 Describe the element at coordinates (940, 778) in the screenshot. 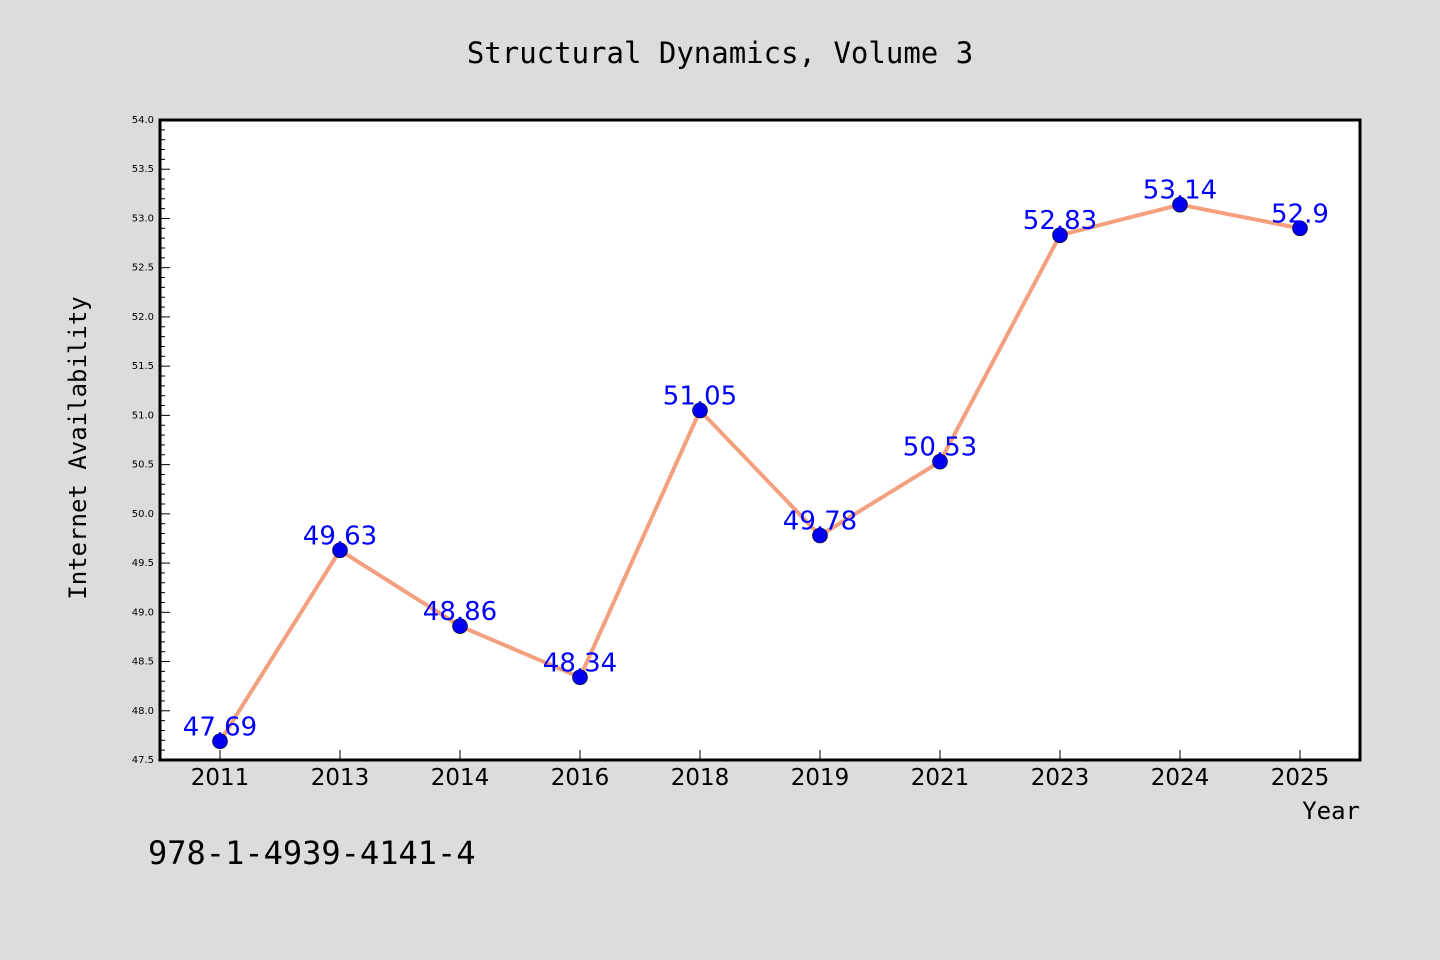

I see `x-tick-label: 2021` at that location.